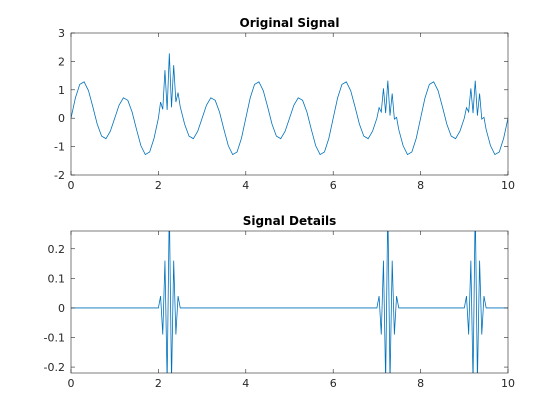 The image size is (560, 420). I want to click on y-tick-label: 2, so click(61, 61).